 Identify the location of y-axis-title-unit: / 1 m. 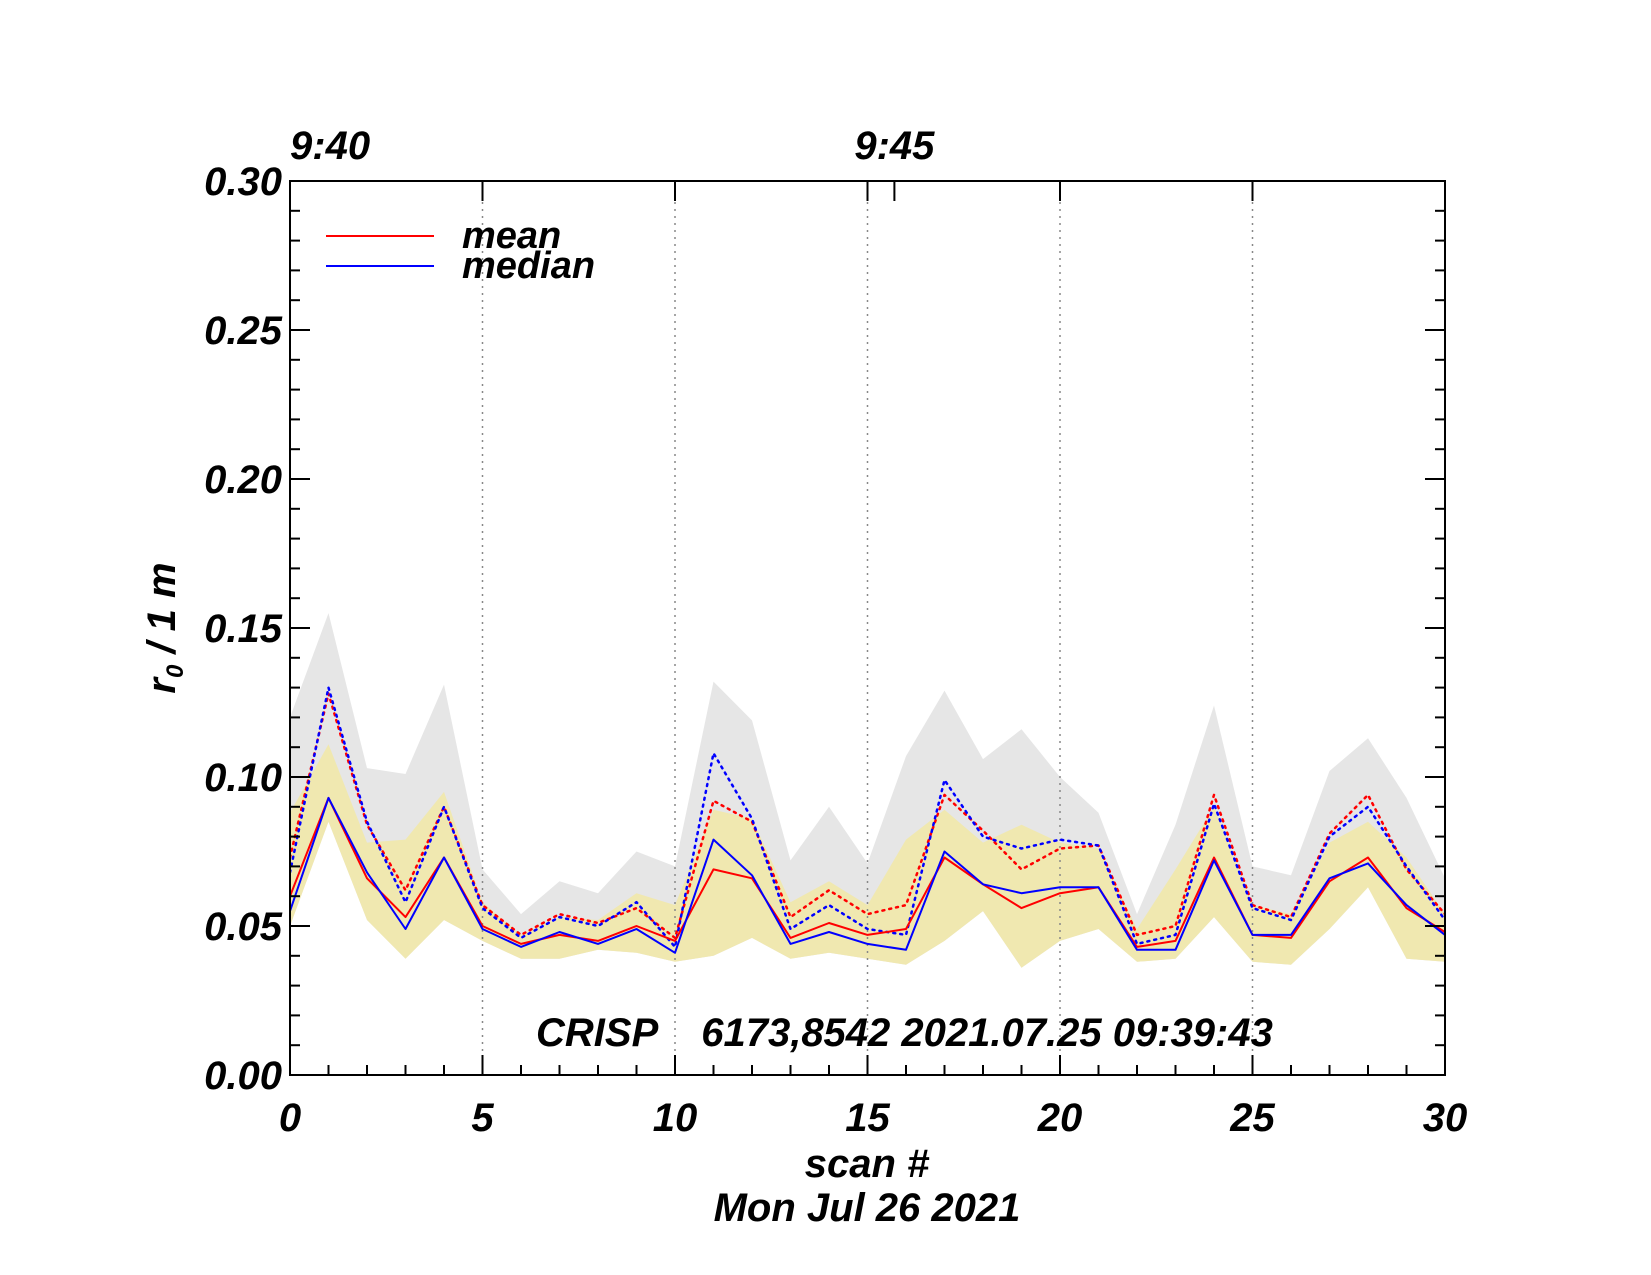
(162, 613).